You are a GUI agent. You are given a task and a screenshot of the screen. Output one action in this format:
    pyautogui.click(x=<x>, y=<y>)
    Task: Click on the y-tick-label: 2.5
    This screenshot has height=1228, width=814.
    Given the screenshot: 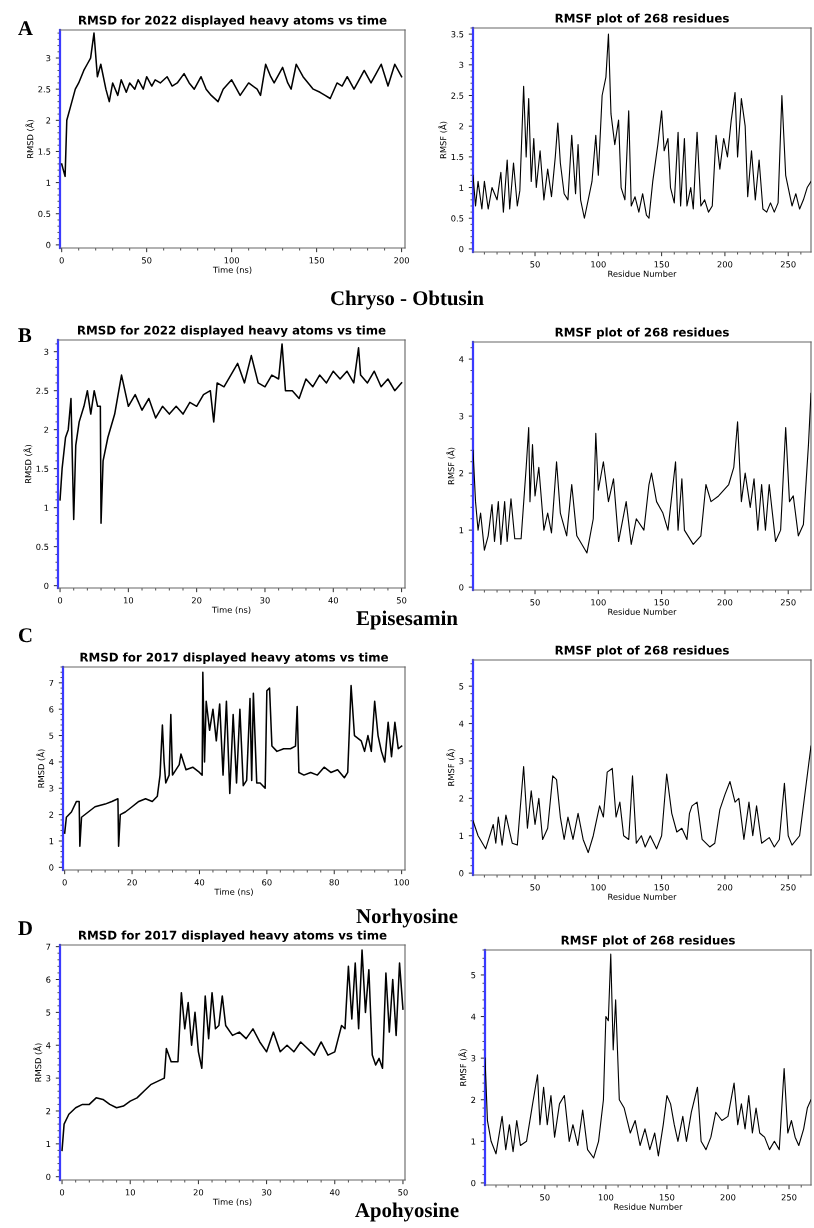 What is the action you would take?
    pyautogui.click(x=44, y=89)
    